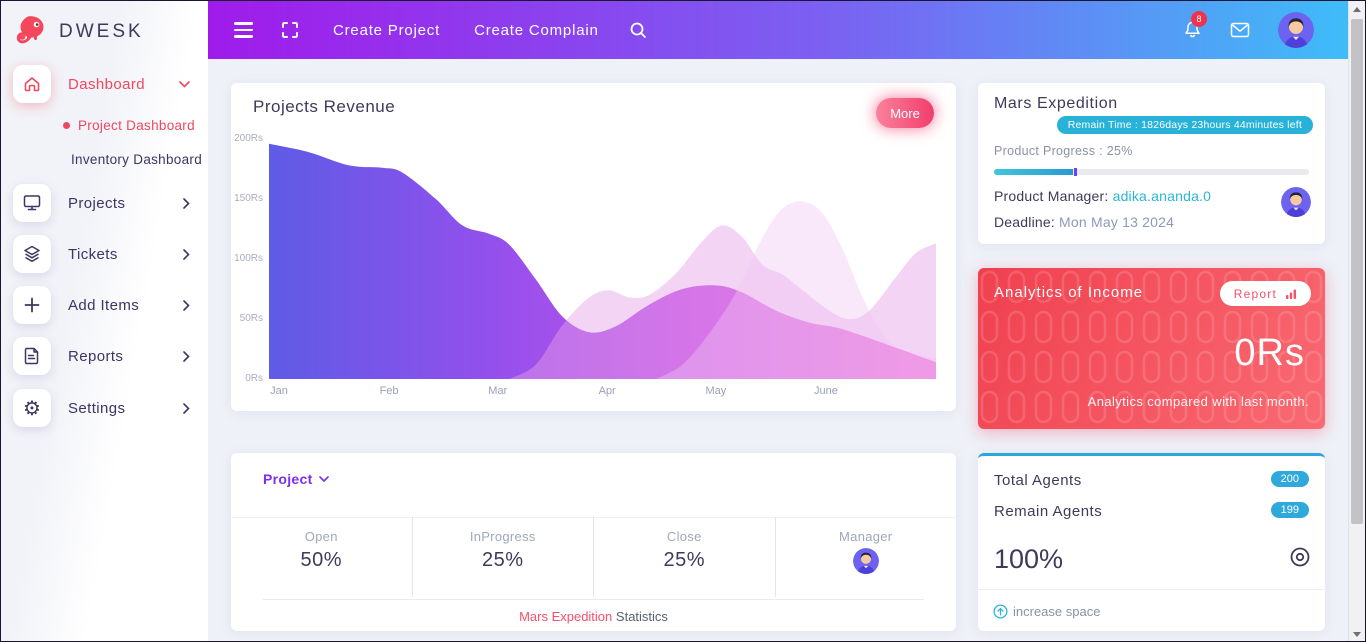 The width and height of the screenshot is (1366, 642). What do you see at coordinates (290, 30) in the screenshot?
I see `fullscreen-icon` at bounding box center [290, 30].